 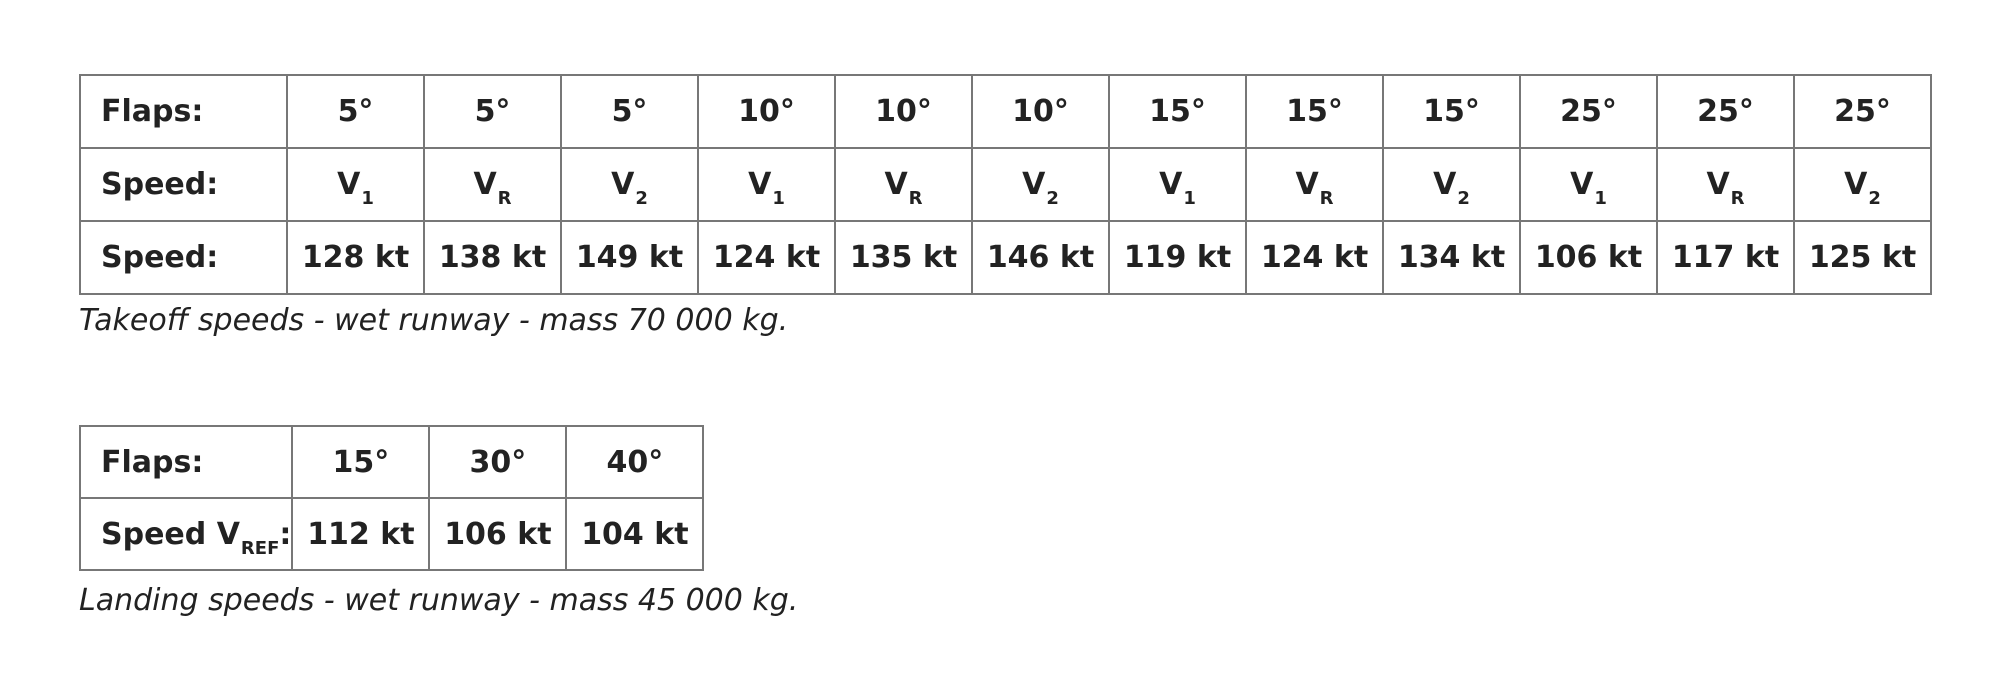 What do you see at coordinates (498, 462) in the screenshot?
I see `landing-flaps-cell: 30°` at bounding box center [498, 462].